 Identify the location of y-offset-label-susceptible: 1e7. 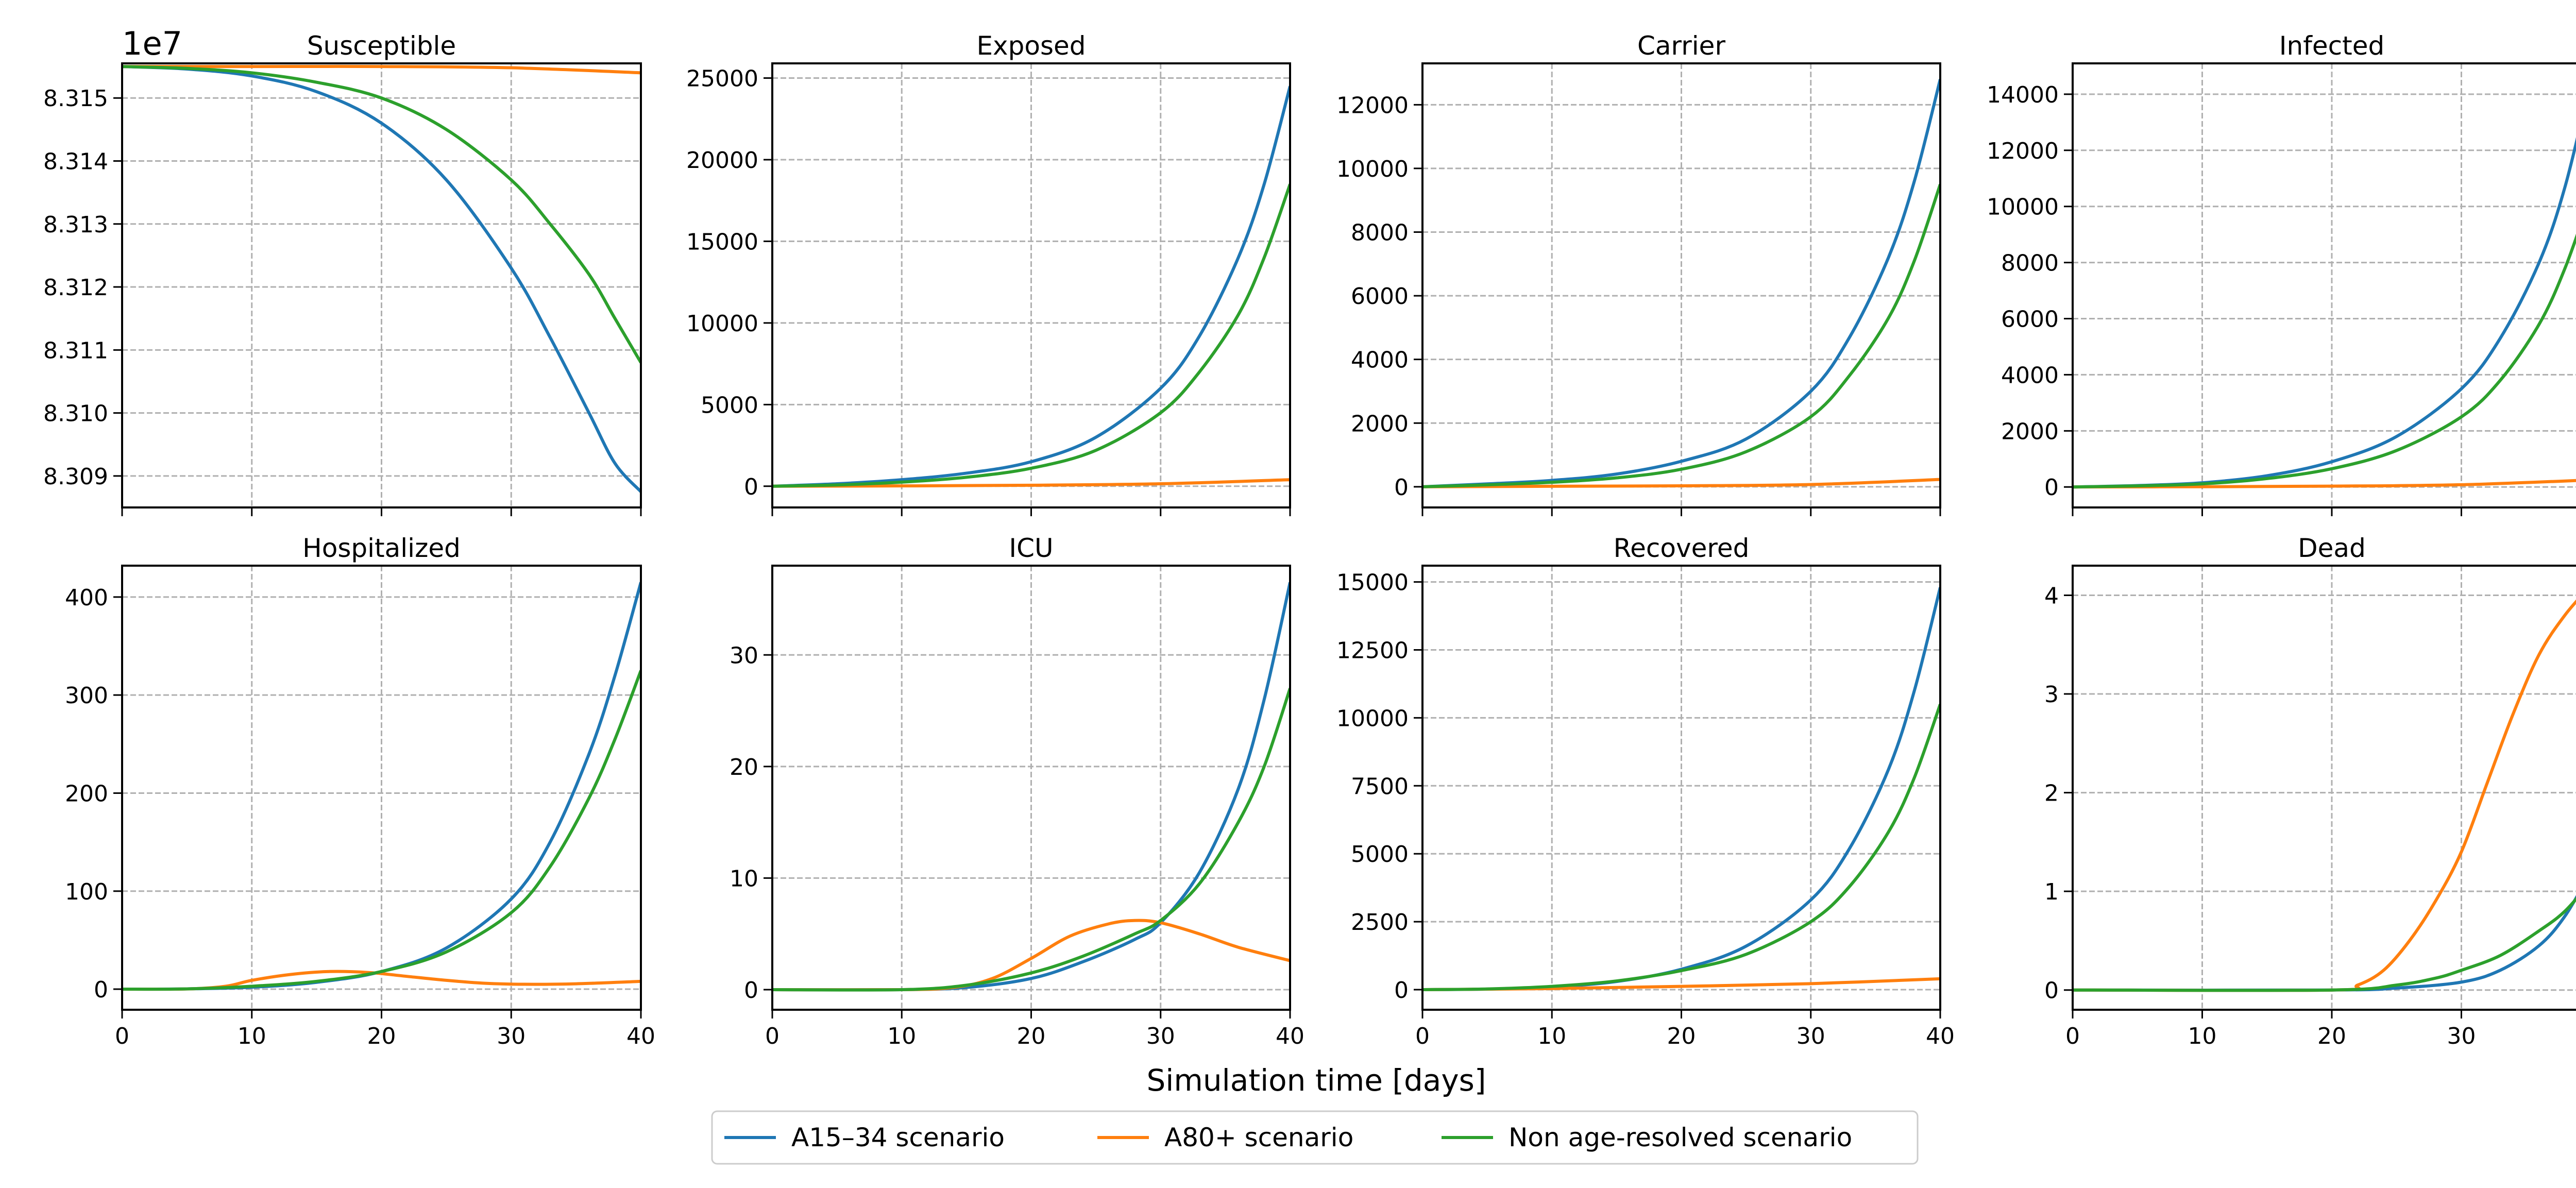
(152, 43).